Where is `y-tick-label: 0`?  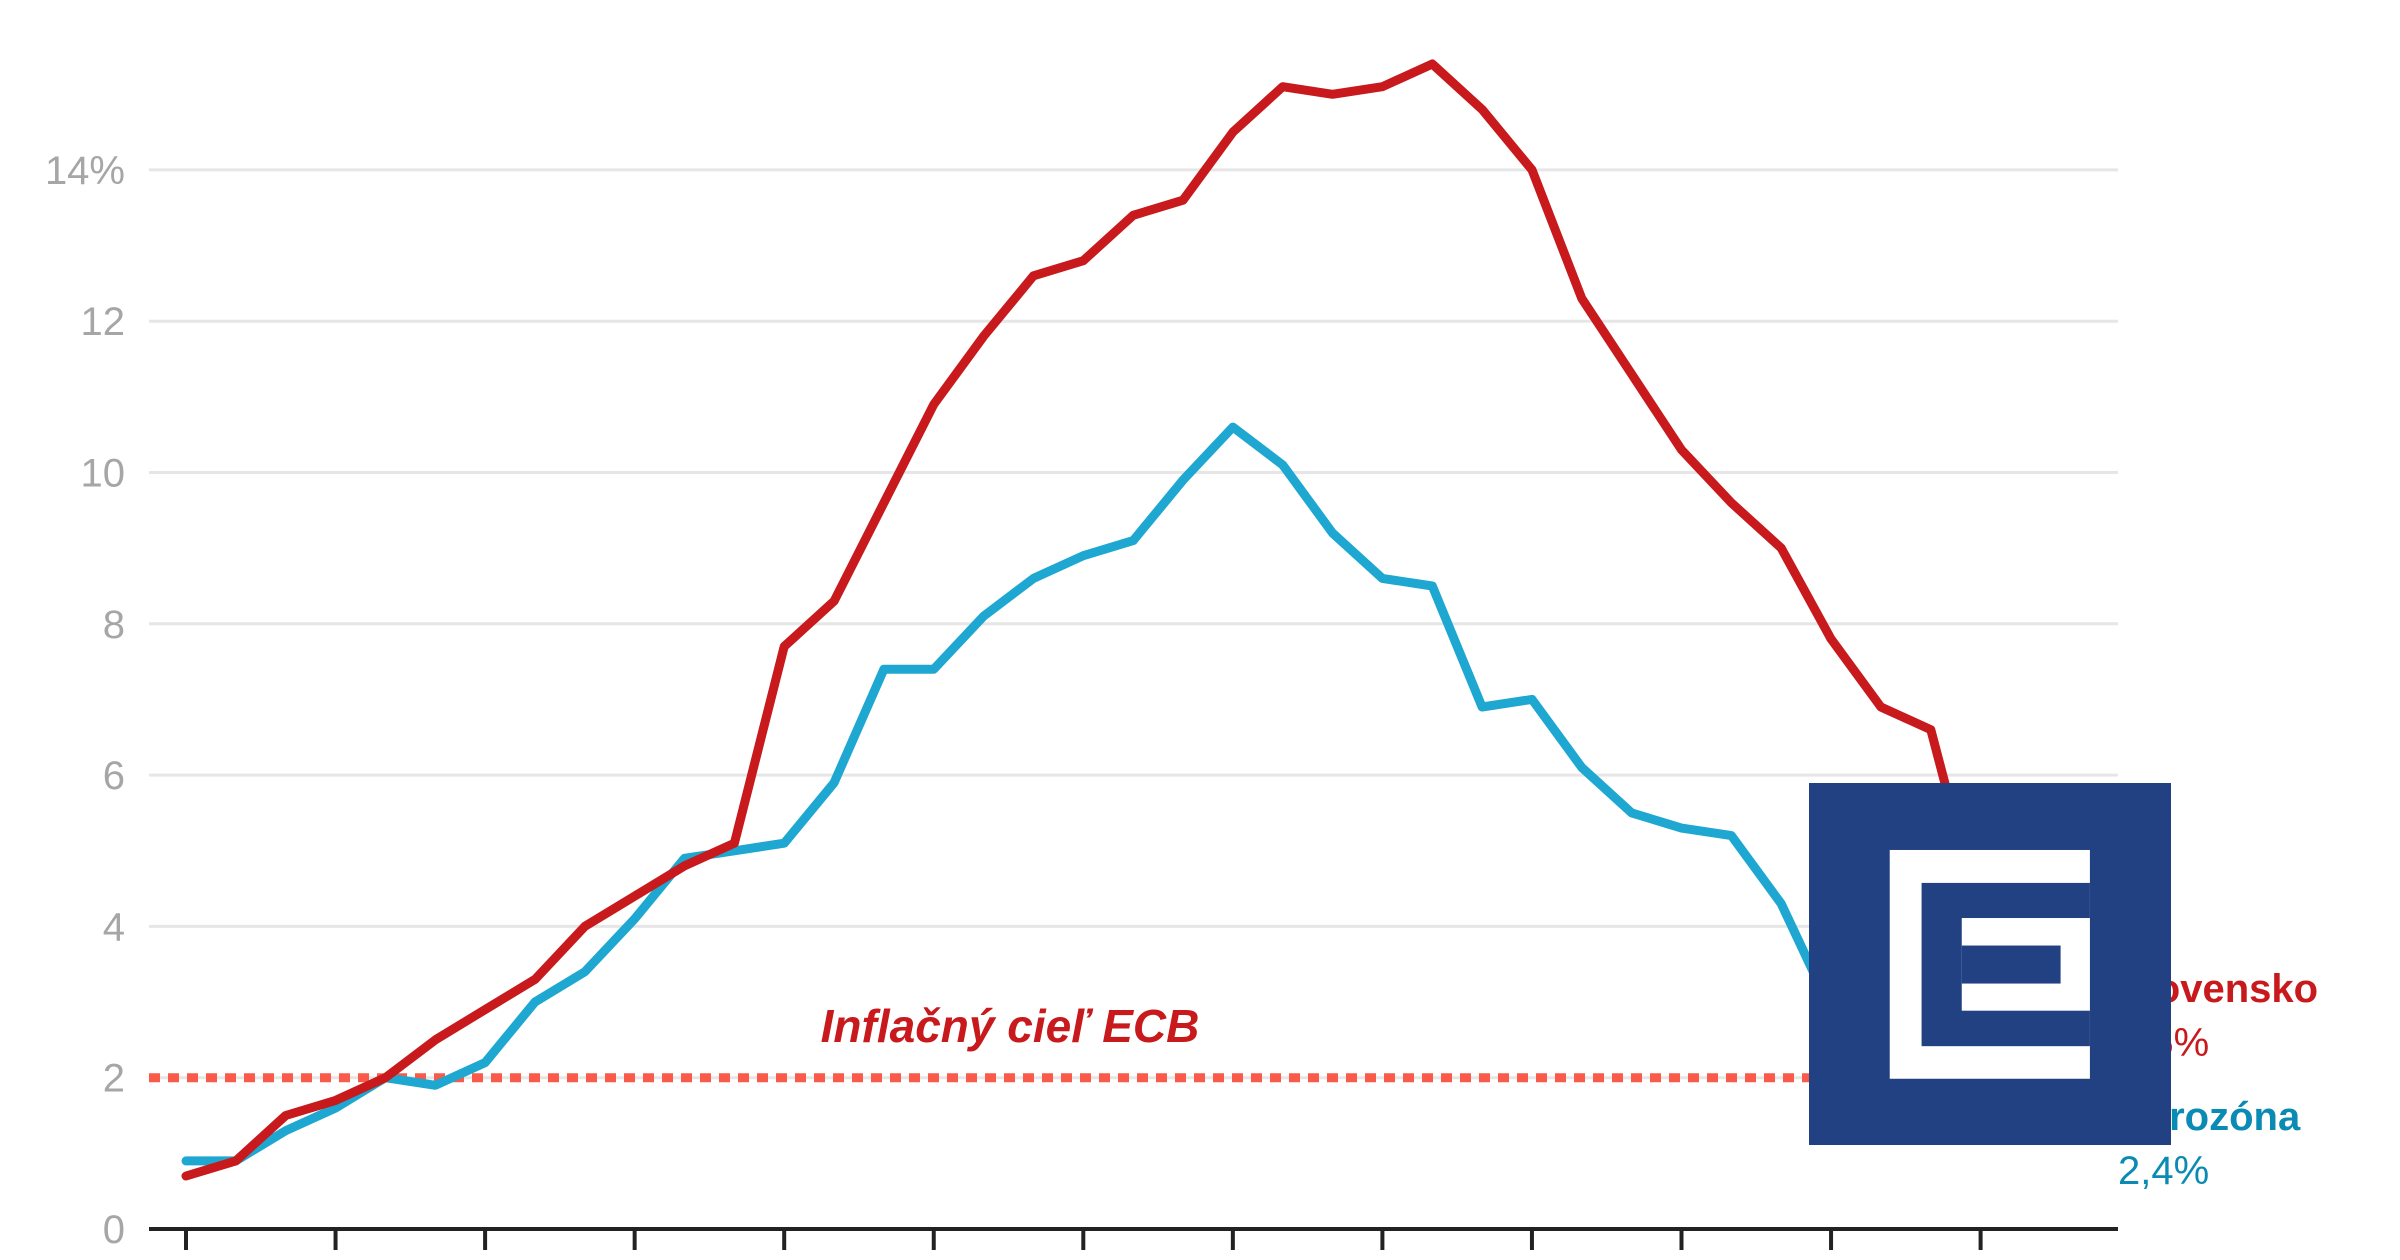
y-tick-label: 0 is located at coordinates (114, 1230).